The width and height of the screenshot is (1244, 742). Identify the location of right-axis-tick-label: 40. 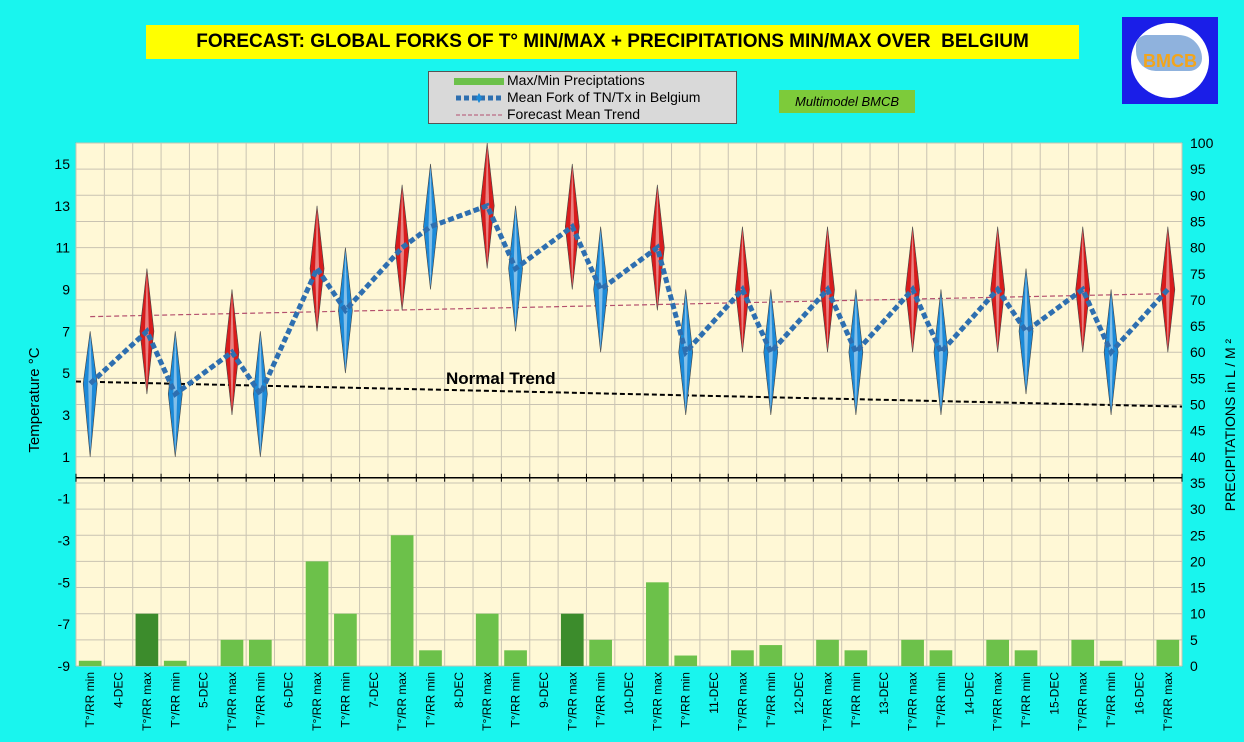
(1198, 457).